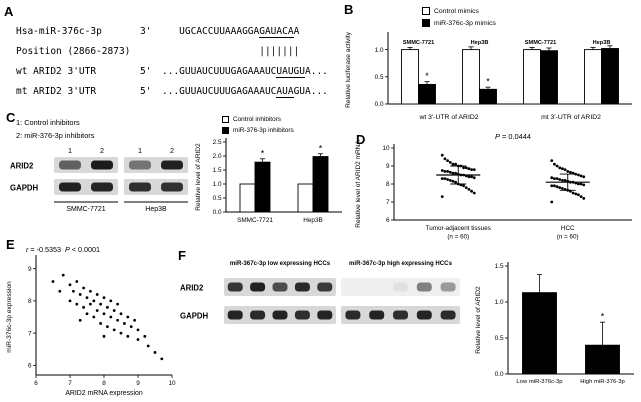 The height and width of the screenshot is (402, 641). Describe the element at coordinates (296, 31) in the screenshot. I see `seq-segment: A` at that location.